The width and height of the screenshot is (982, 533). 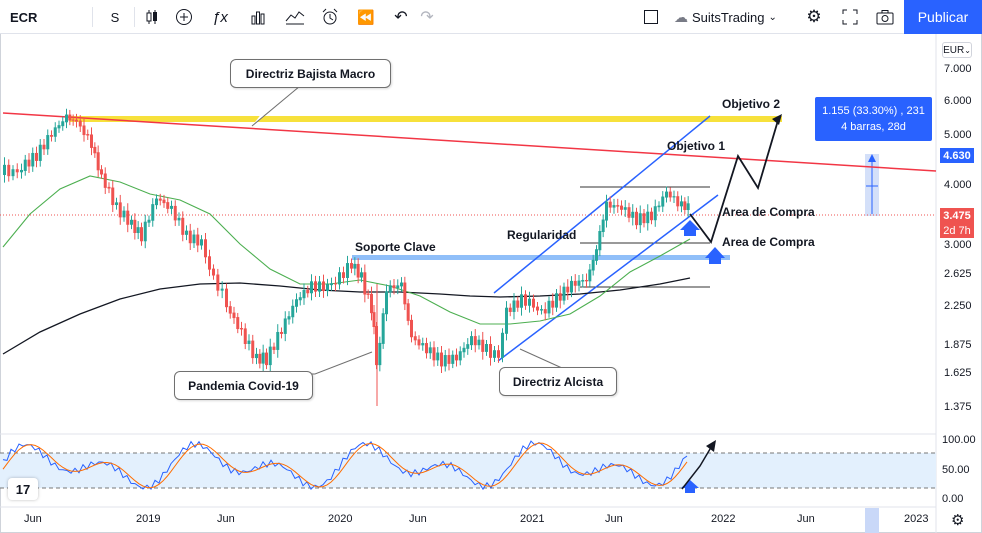 What do you see at coordinates (152, 17) in the screenshot?
I see `candles-icon` at bounding box center [152, 17].